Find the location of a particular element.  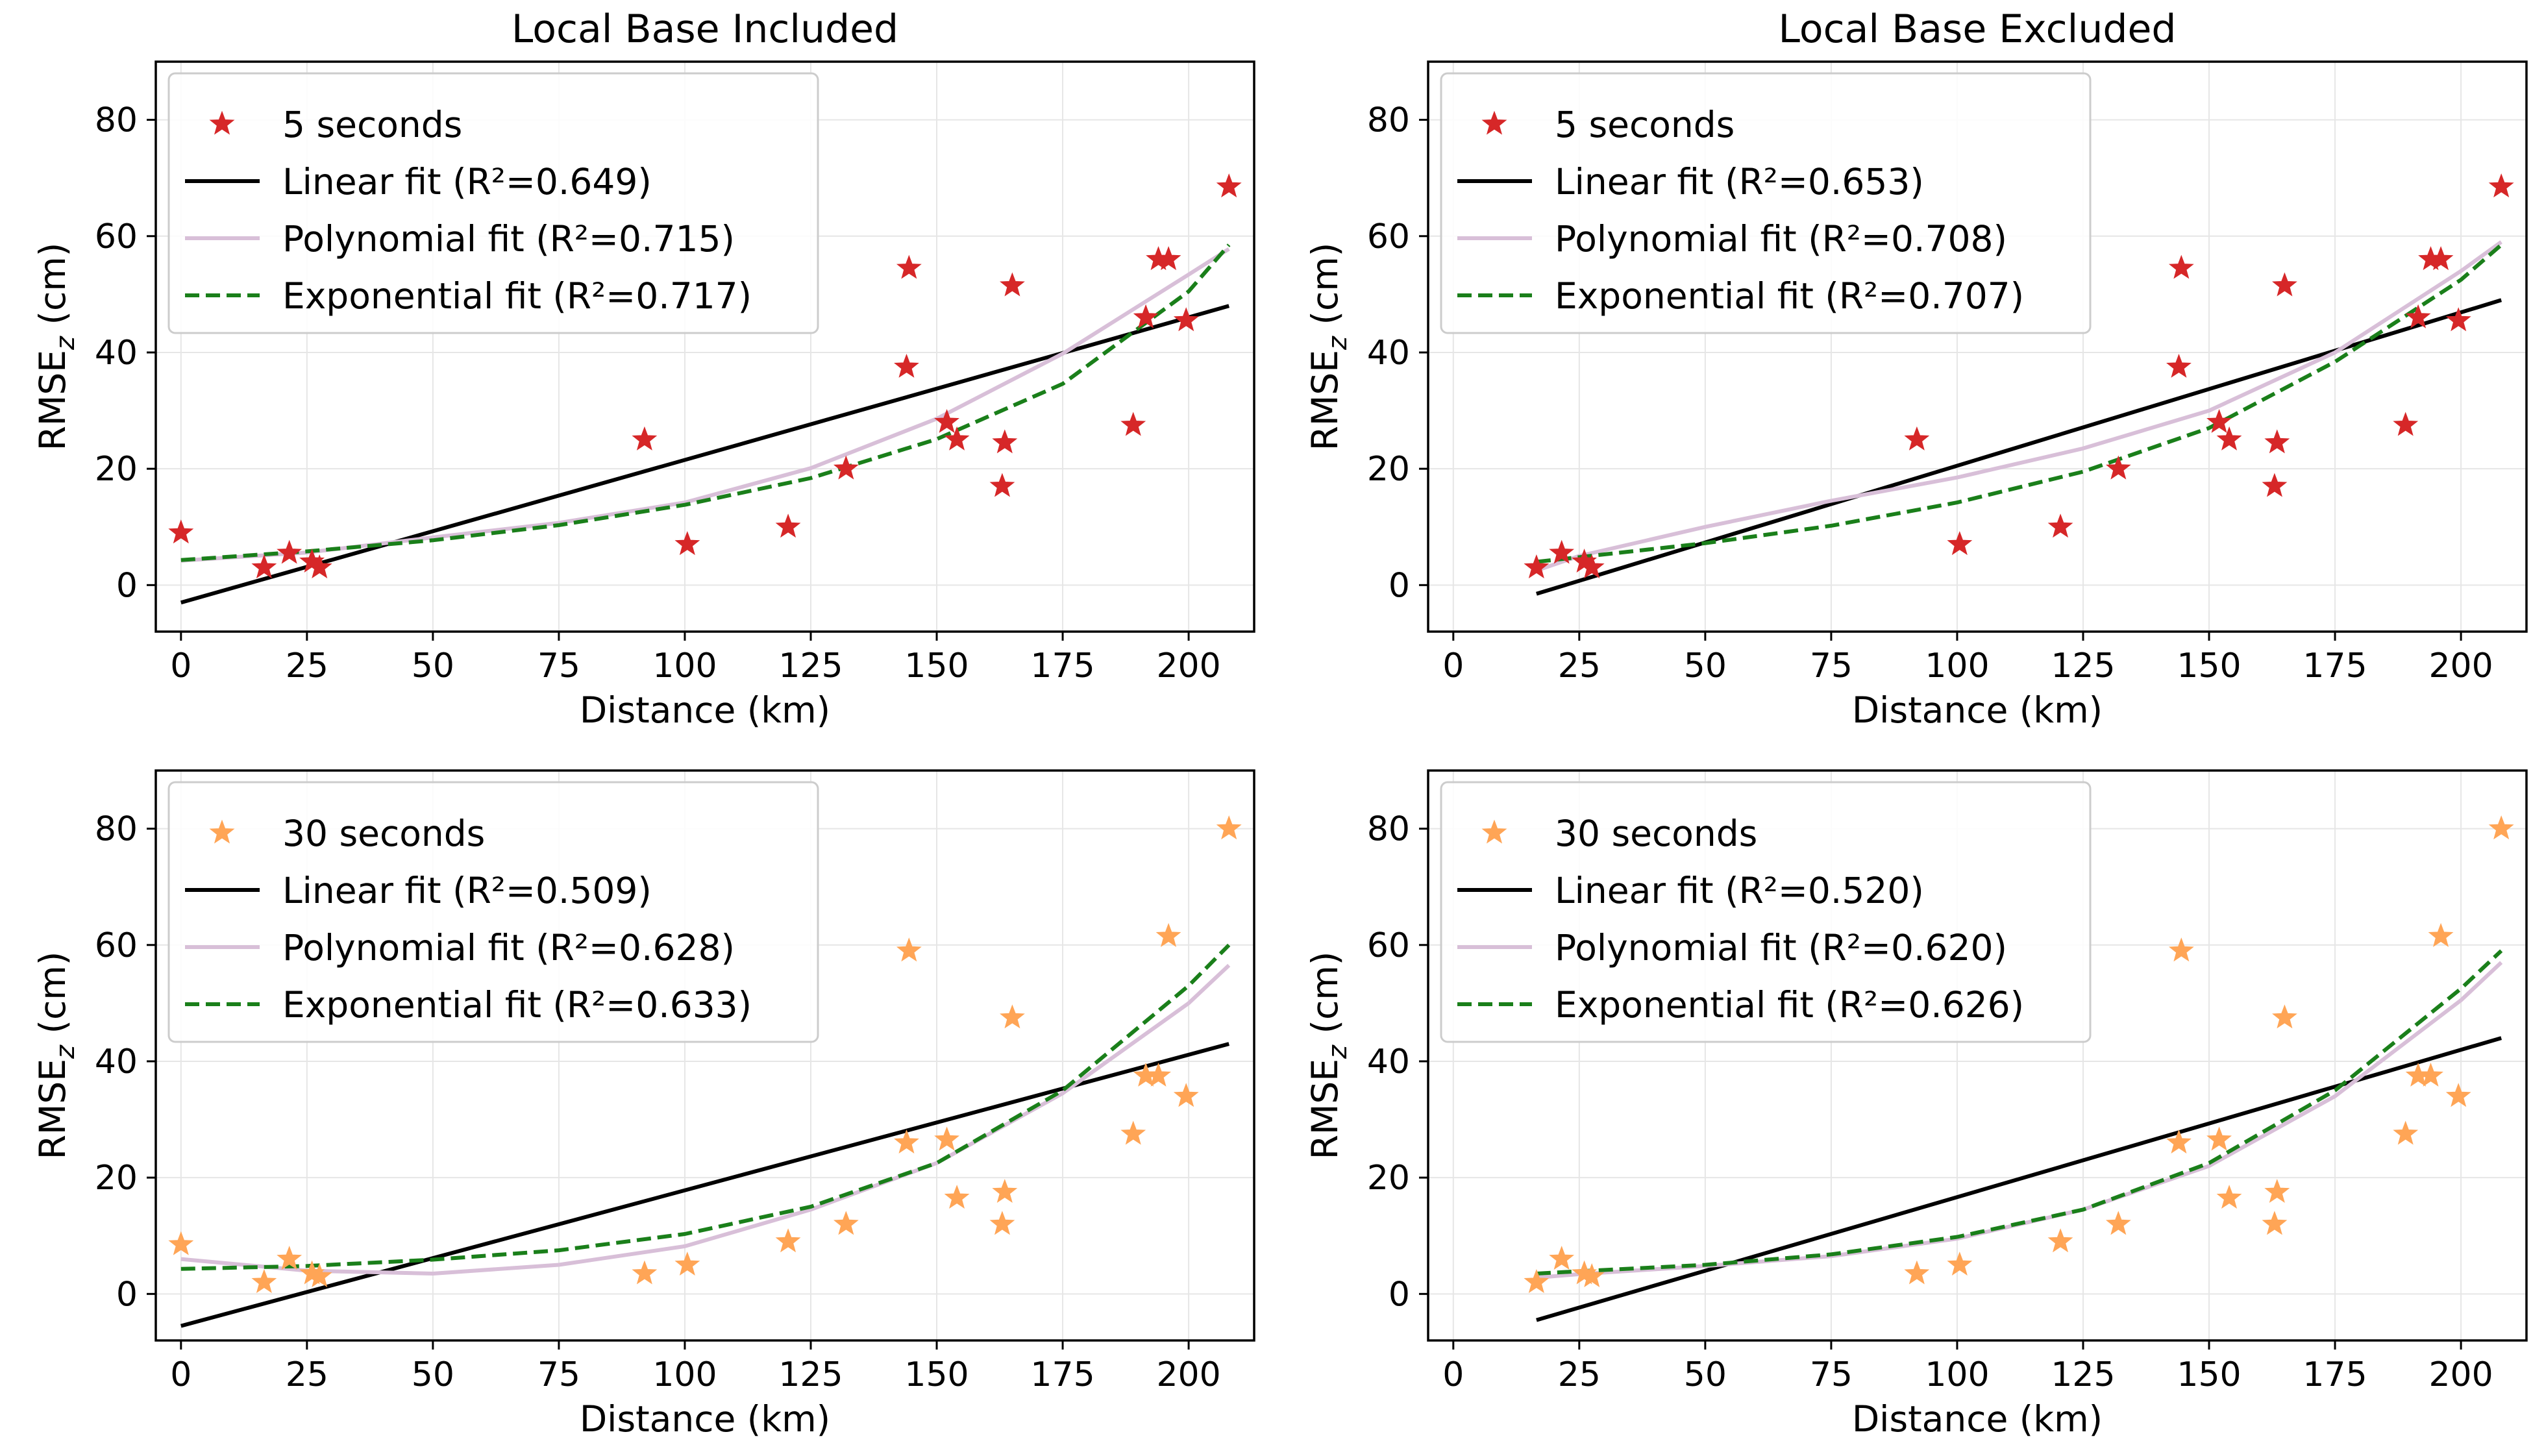

legend-label: Polynomial fit (R²=0.620) is located at coordinates (1781, 948).